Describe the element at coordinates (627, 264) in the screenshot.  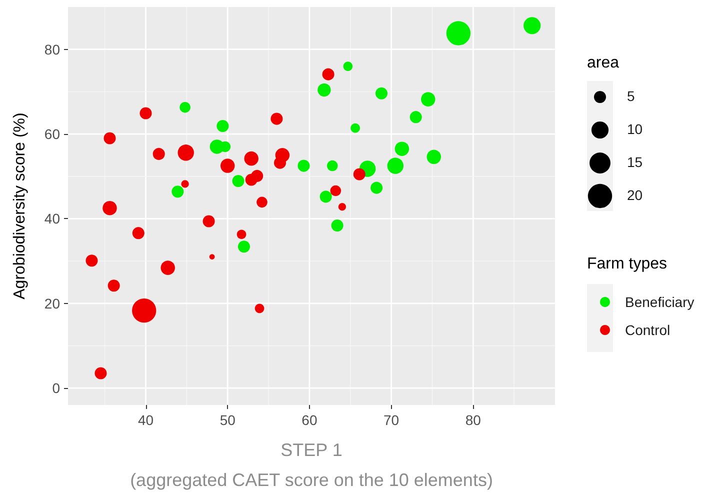
I see `legend-title: Farm types` at that location.